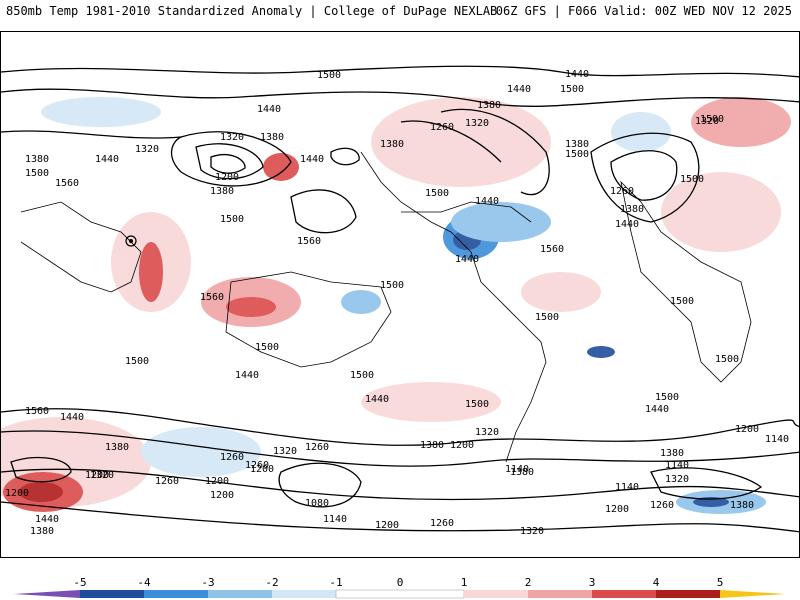 The height and width of the screenshot is (600, 800). I want to click on colorbar-tick-label: -5, so click(79, 582).